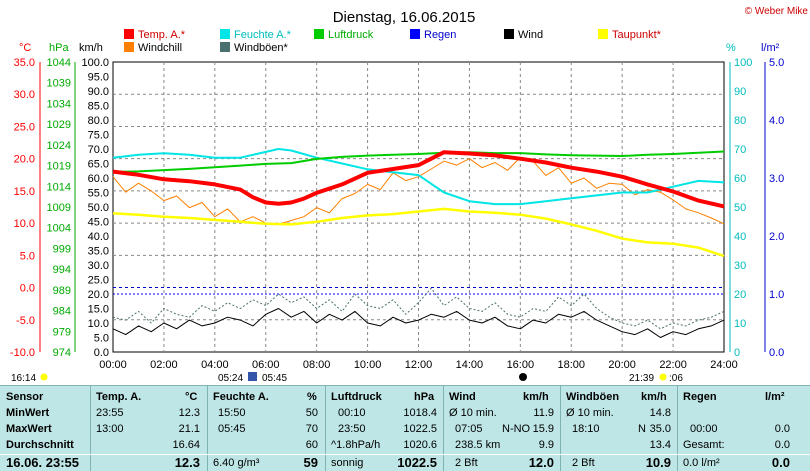 This screenshot has width=810, height=471. I want to click on wind-tick-label: 95.0, so click(98, 78).